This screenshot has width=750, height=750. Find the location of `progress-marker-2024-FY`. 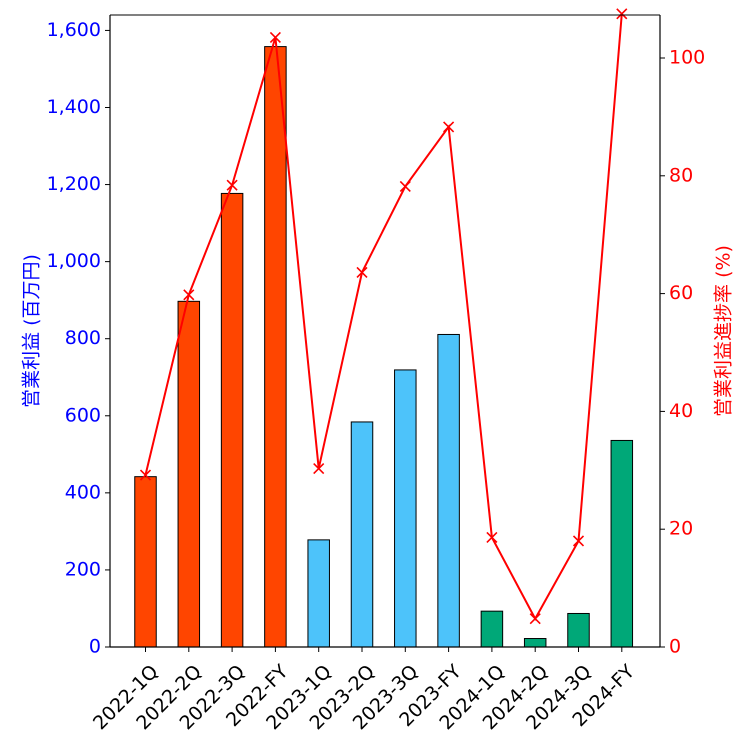

progress-marker-2024-FY is located at coordinates (622, 14).